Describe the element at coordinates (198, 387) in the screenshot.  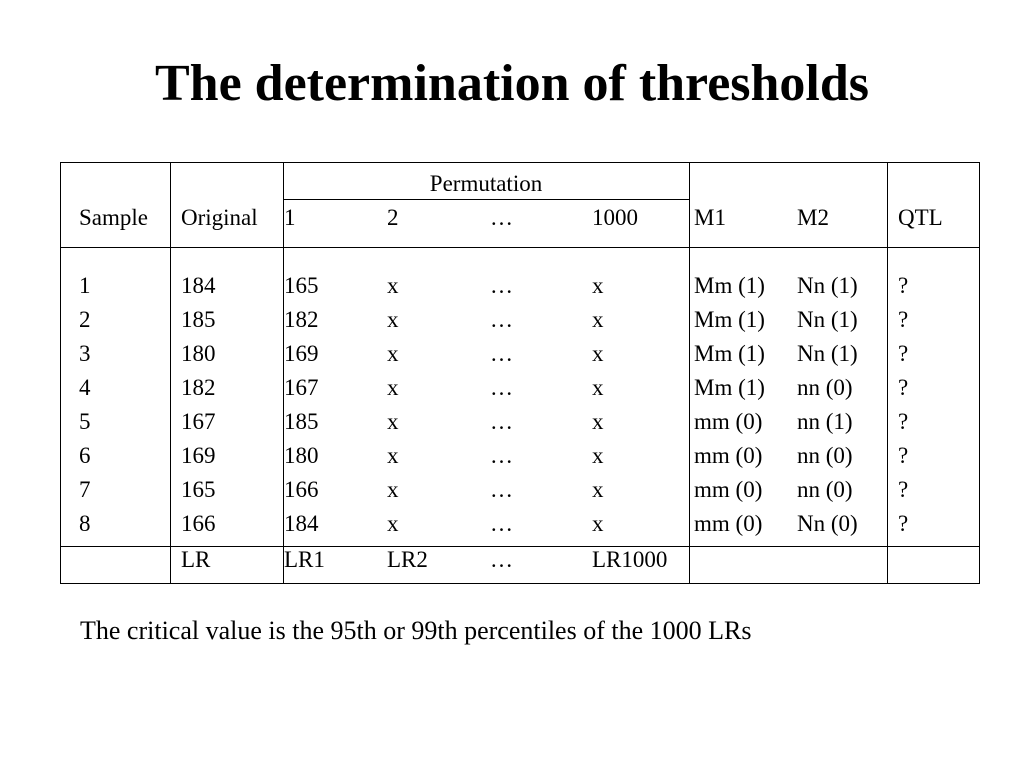
I see `cell-original: 182` at that location.